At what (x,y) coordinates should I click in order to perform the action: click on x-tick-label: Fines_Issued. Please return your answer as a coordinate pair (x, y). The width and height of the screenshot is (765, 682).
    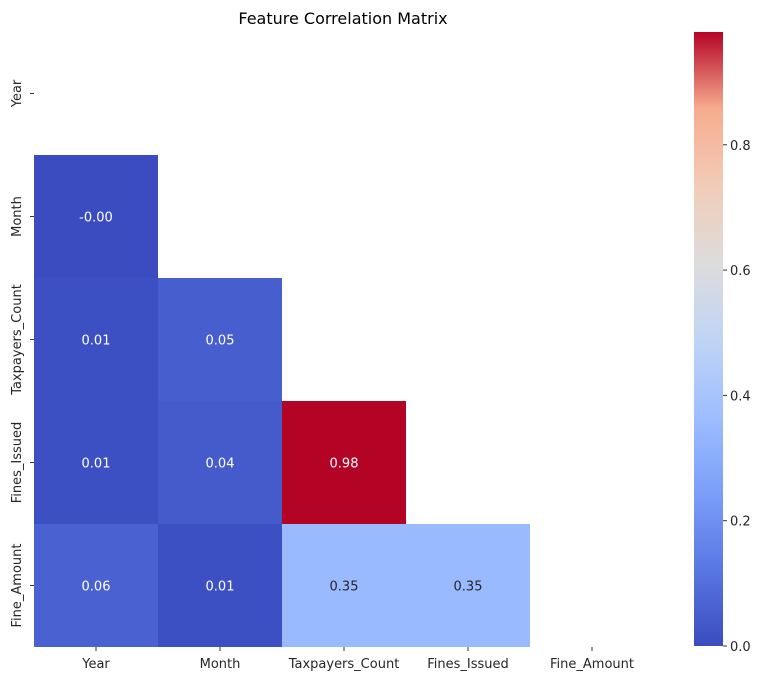
    Looking at the image, I should click on (468, 664).